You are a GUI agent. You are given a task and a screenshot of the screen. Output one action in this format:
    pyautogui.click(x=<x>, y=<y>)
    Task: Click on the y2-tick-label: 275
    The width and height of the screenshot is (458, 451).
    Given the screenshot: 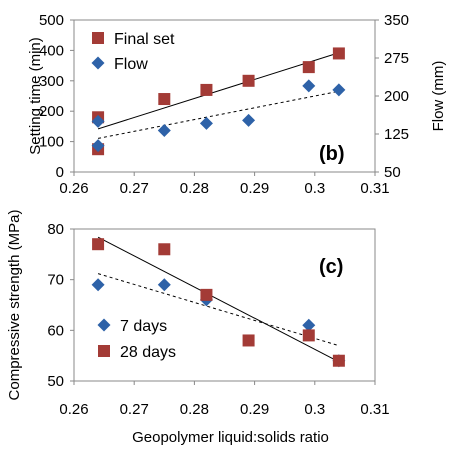 What is the action you would take?
    pyautogui.click(x=396, y=58)
    